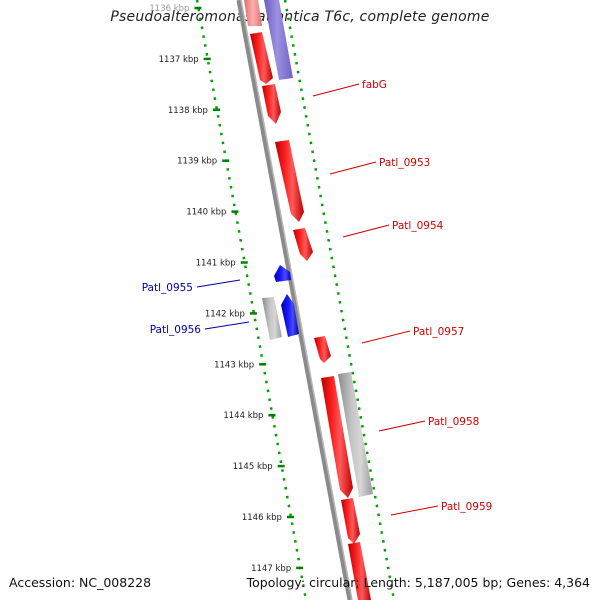 The height and width of the screenshot is (600, 600). I want to click on gene-label-Patl_0956: Patl_0956, so click(176, 330).